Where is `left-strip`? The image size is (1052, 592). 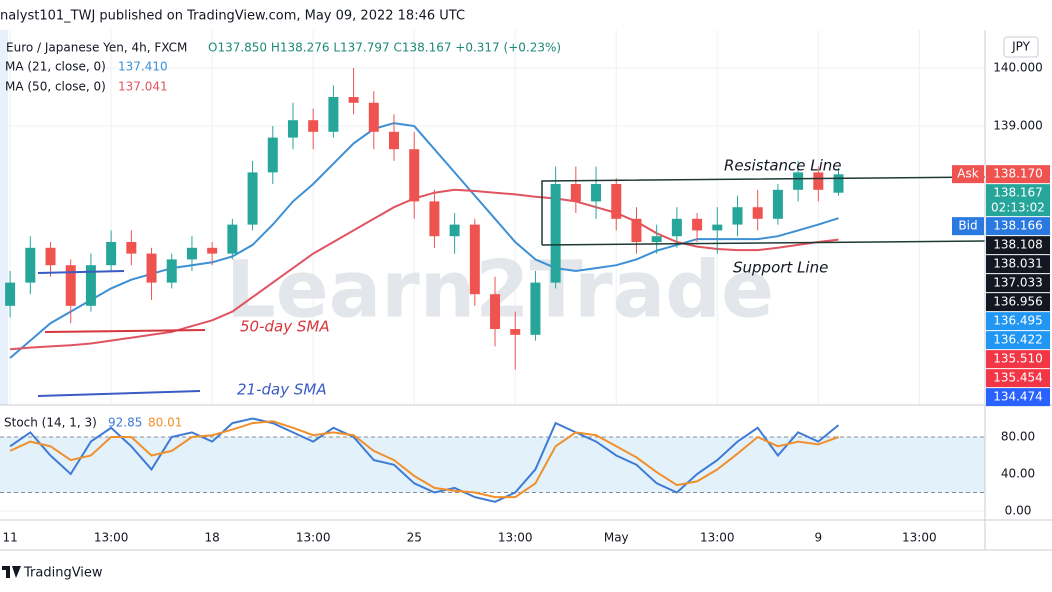 left-strip is located at coordinates (4, 217).